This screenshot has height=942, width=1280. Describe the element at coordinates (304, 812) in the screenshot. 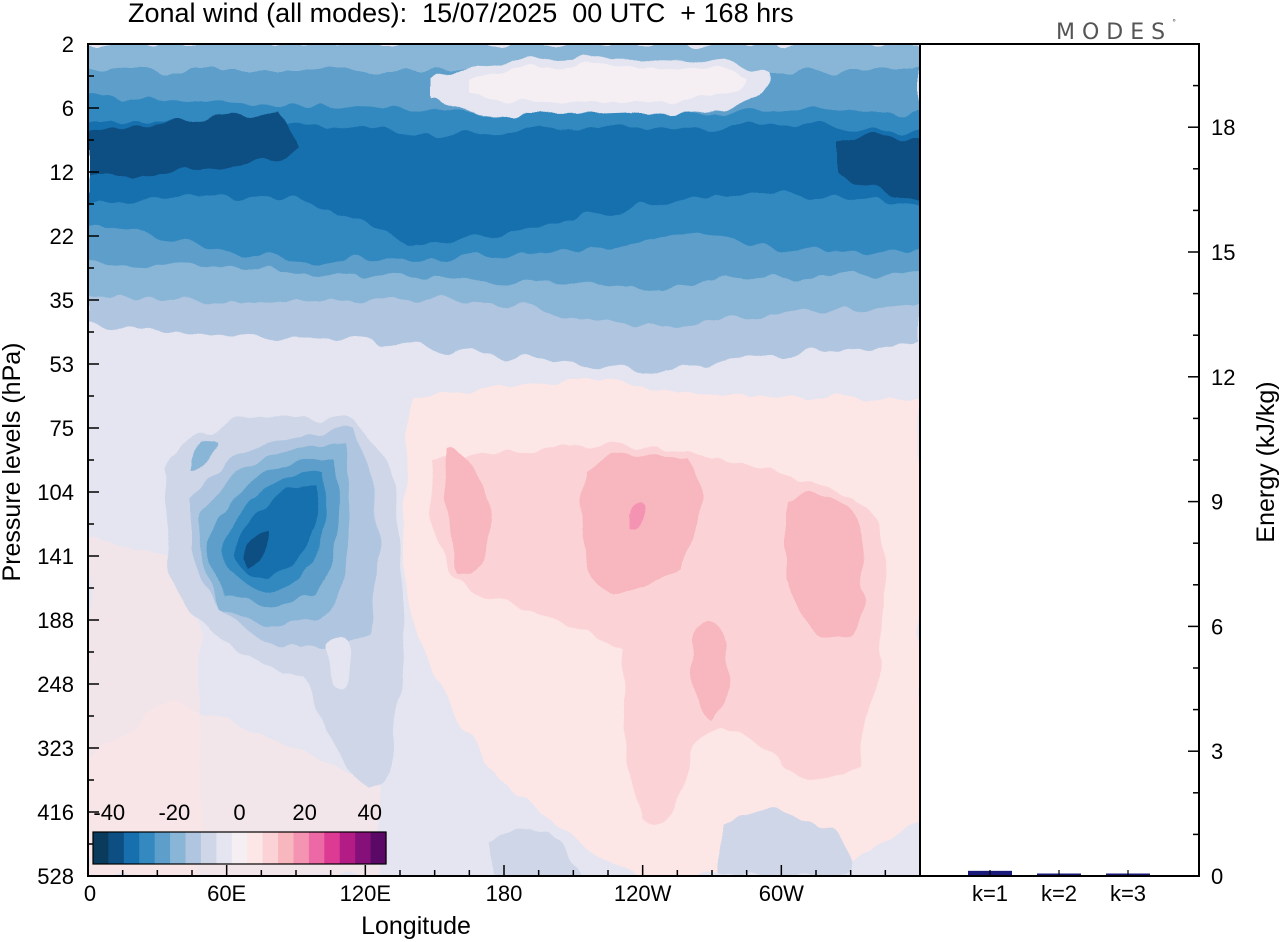

I see `colorbar-tick-label: 20` at that location.